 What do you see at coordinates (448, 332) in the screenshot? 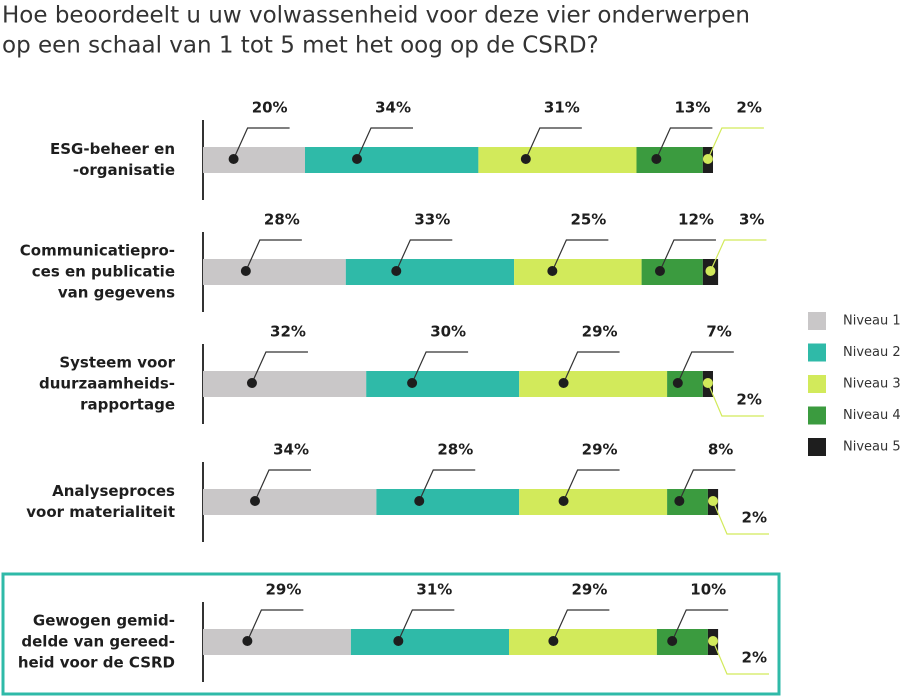
I see `value-label: 30%` at bounding box center [448, 332].